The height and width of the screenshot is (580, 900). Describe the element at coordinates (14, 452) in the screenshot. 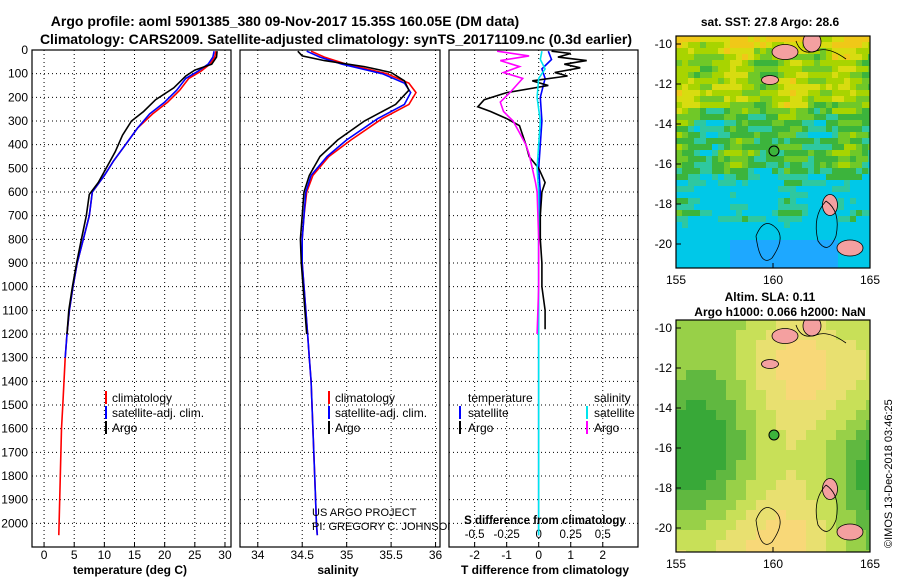

I see `depth-tick-label: 1700` at that location.